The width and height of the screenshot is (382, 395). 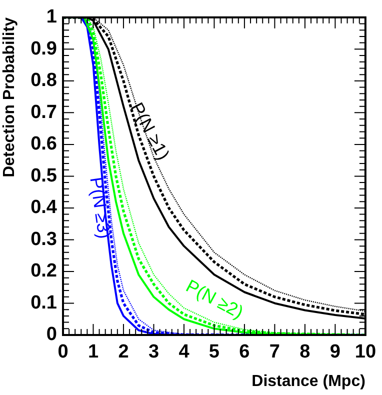 What do you see at coordinates (244, 352) in the screenshot?
I see `x-tick-label: 6` at bounding box center [244, 352].